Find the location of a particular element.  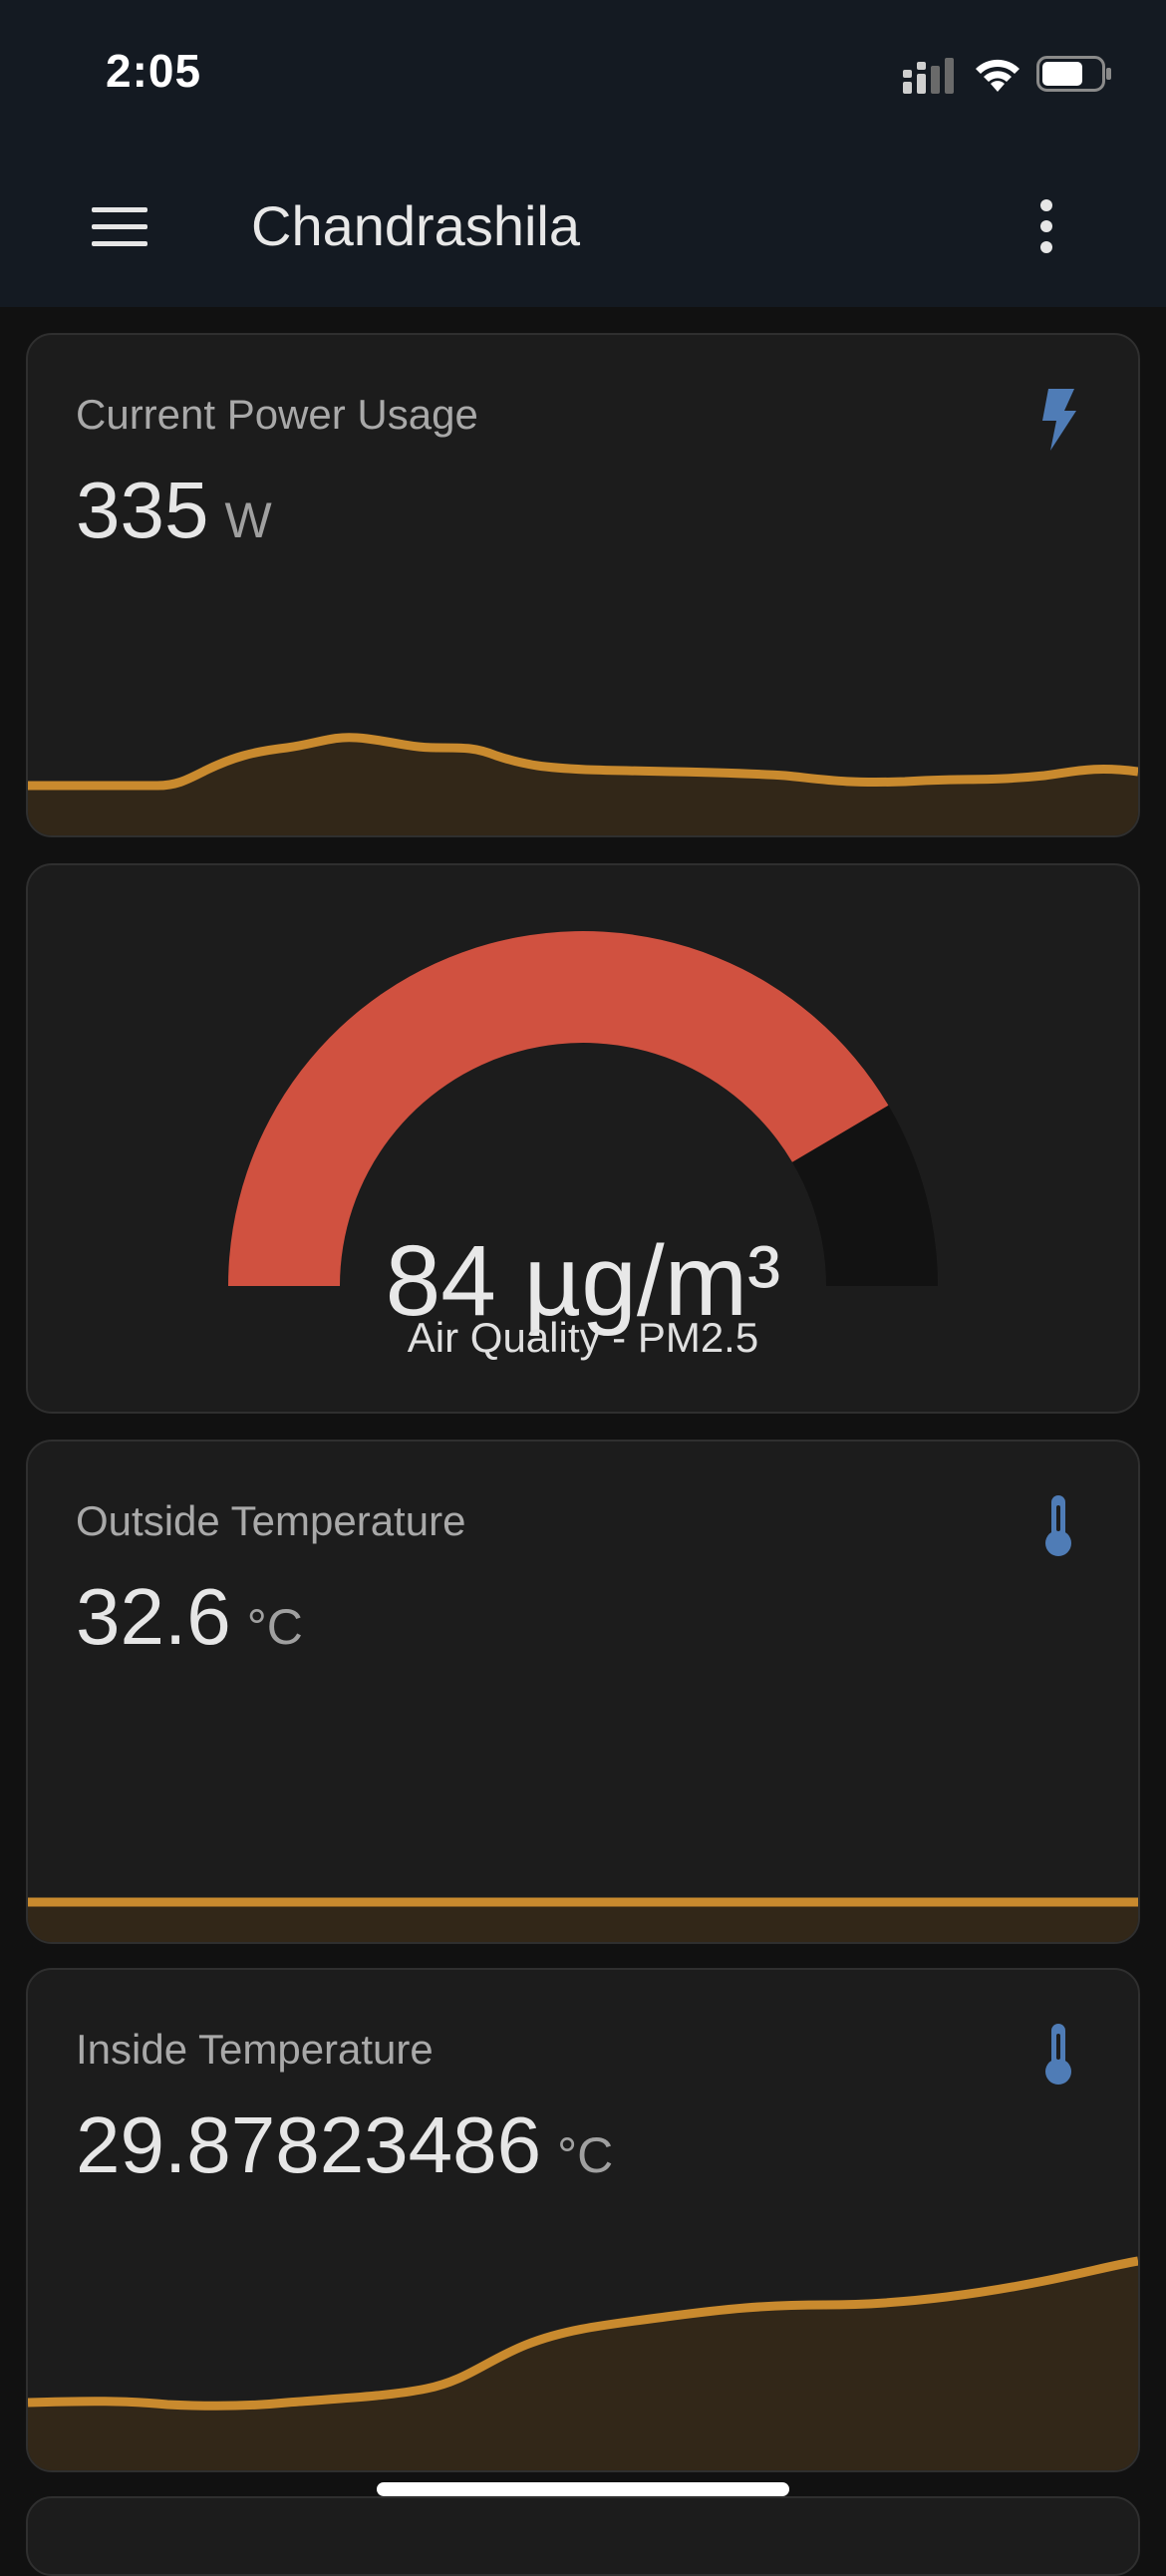

air-quality-gauge is located at coordinates (583, 1108).